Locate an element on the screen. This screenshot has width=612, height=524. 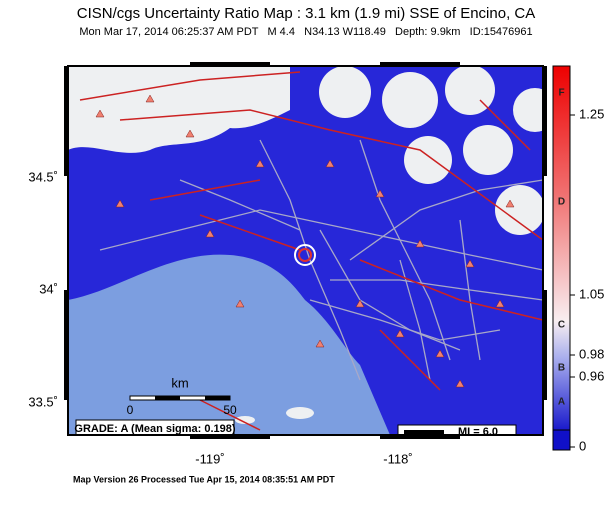
colorbar-tick-label: 0 is located at coordinates (582, 445).